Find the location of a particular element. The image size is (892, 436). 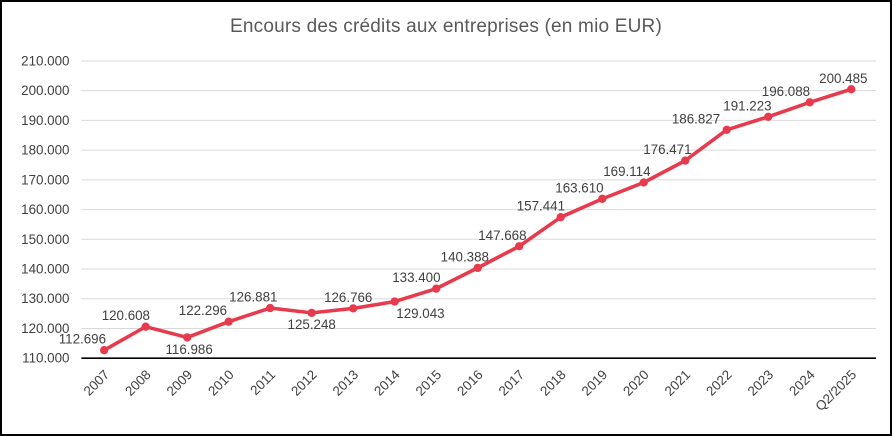

y-axis-tick-label: 170.000 is located at coordinates (45, 179).